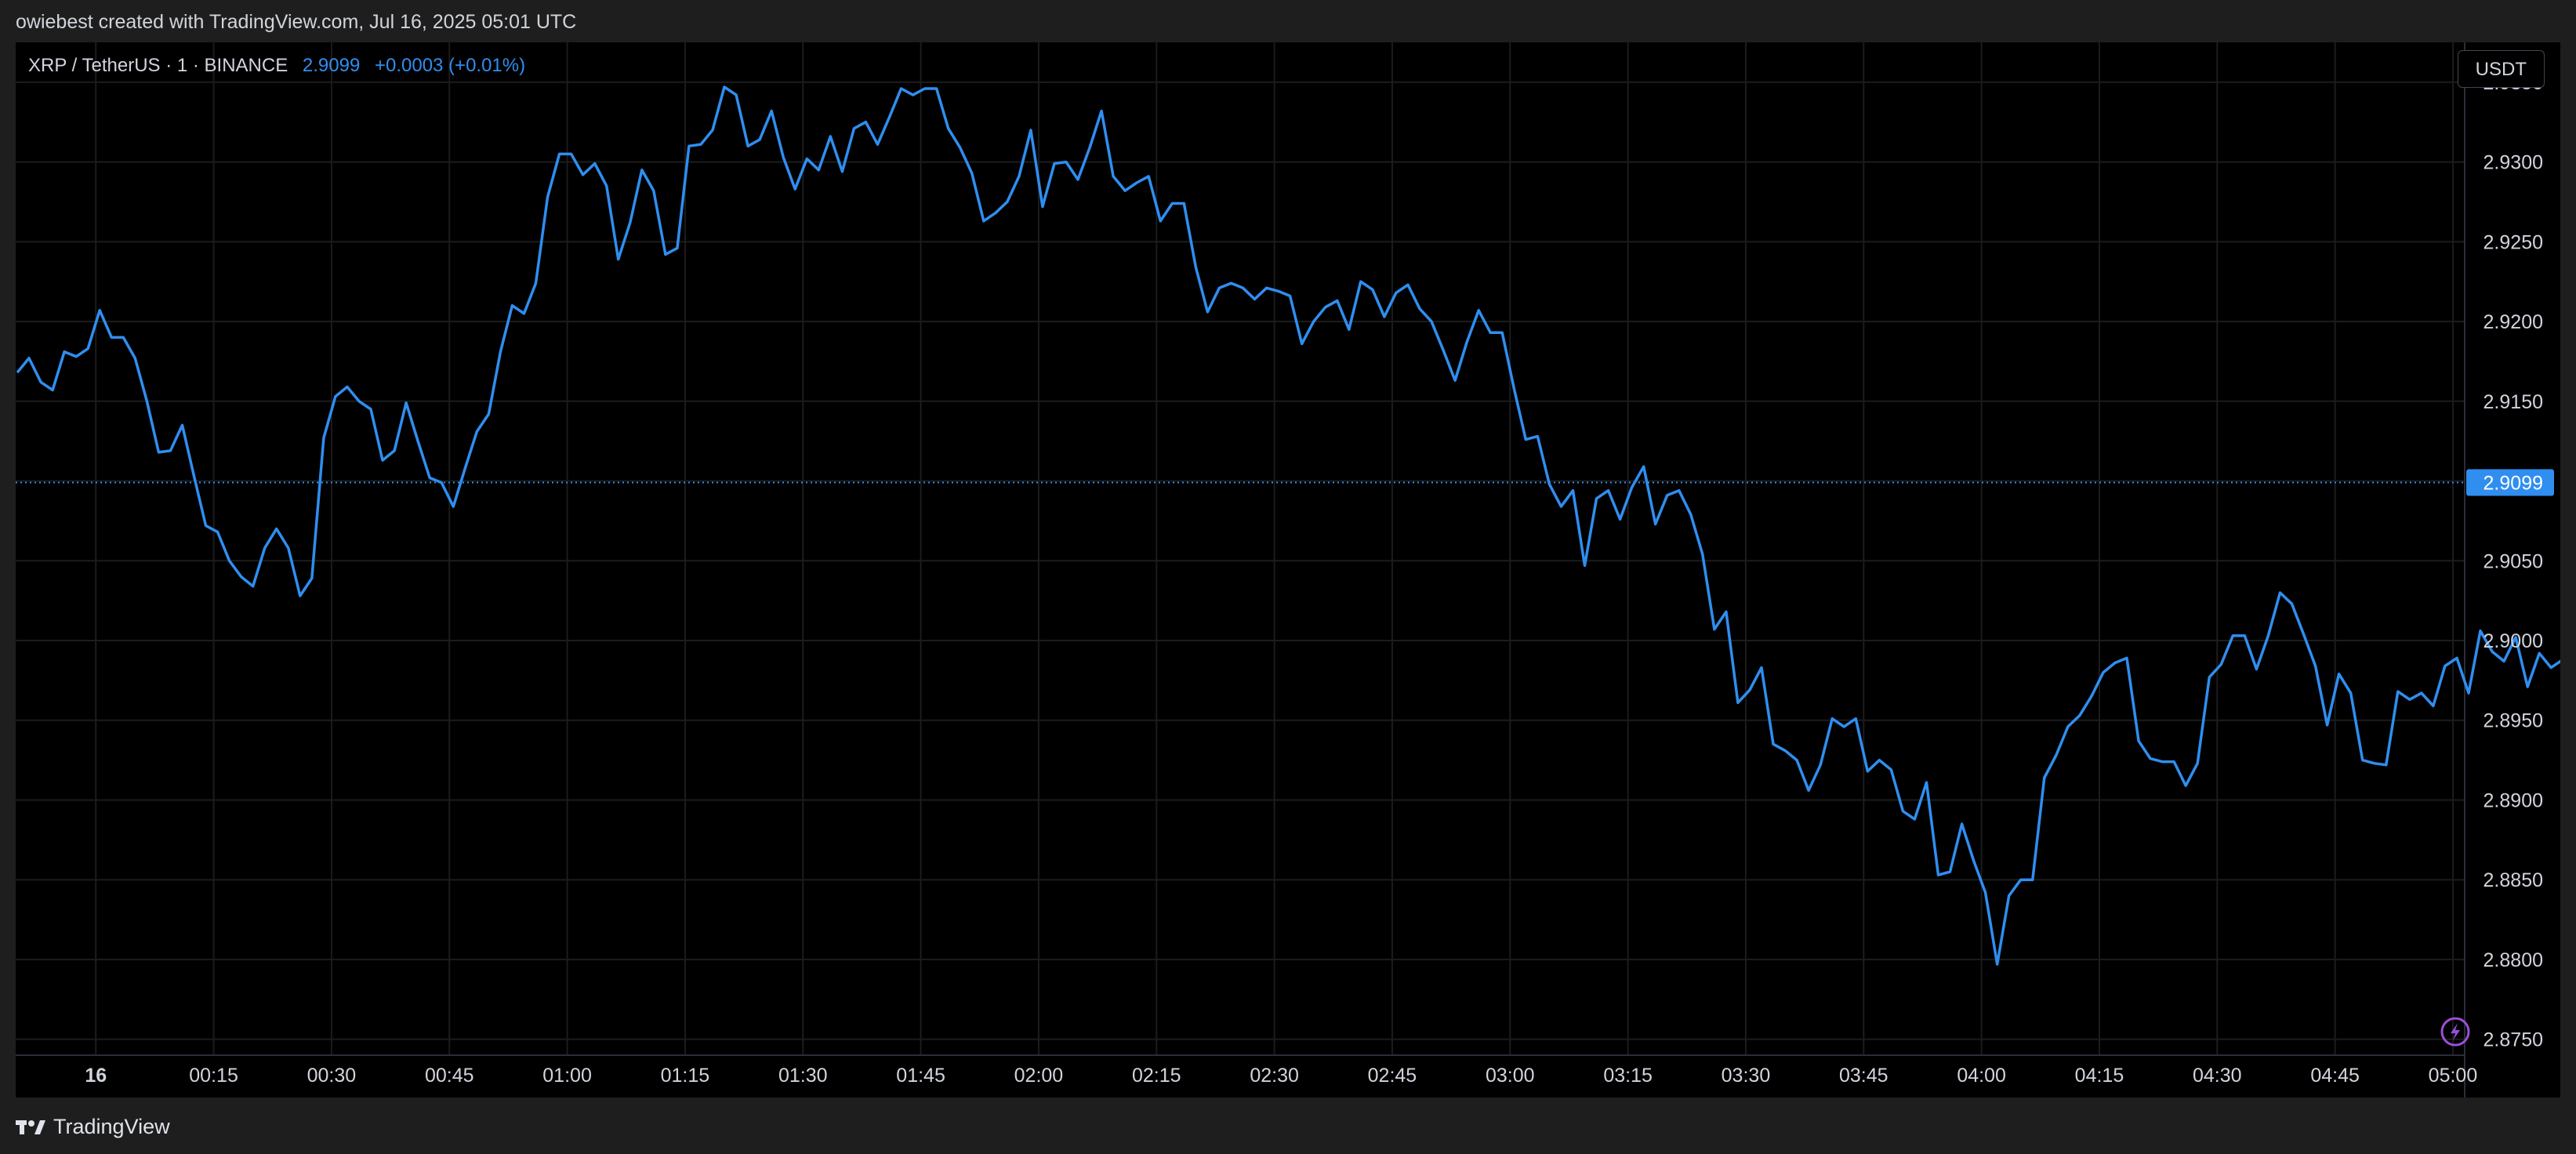 The image size is (2576, 1154). I want to click on x-tick-label: 02:45, so click(1393, 1076).